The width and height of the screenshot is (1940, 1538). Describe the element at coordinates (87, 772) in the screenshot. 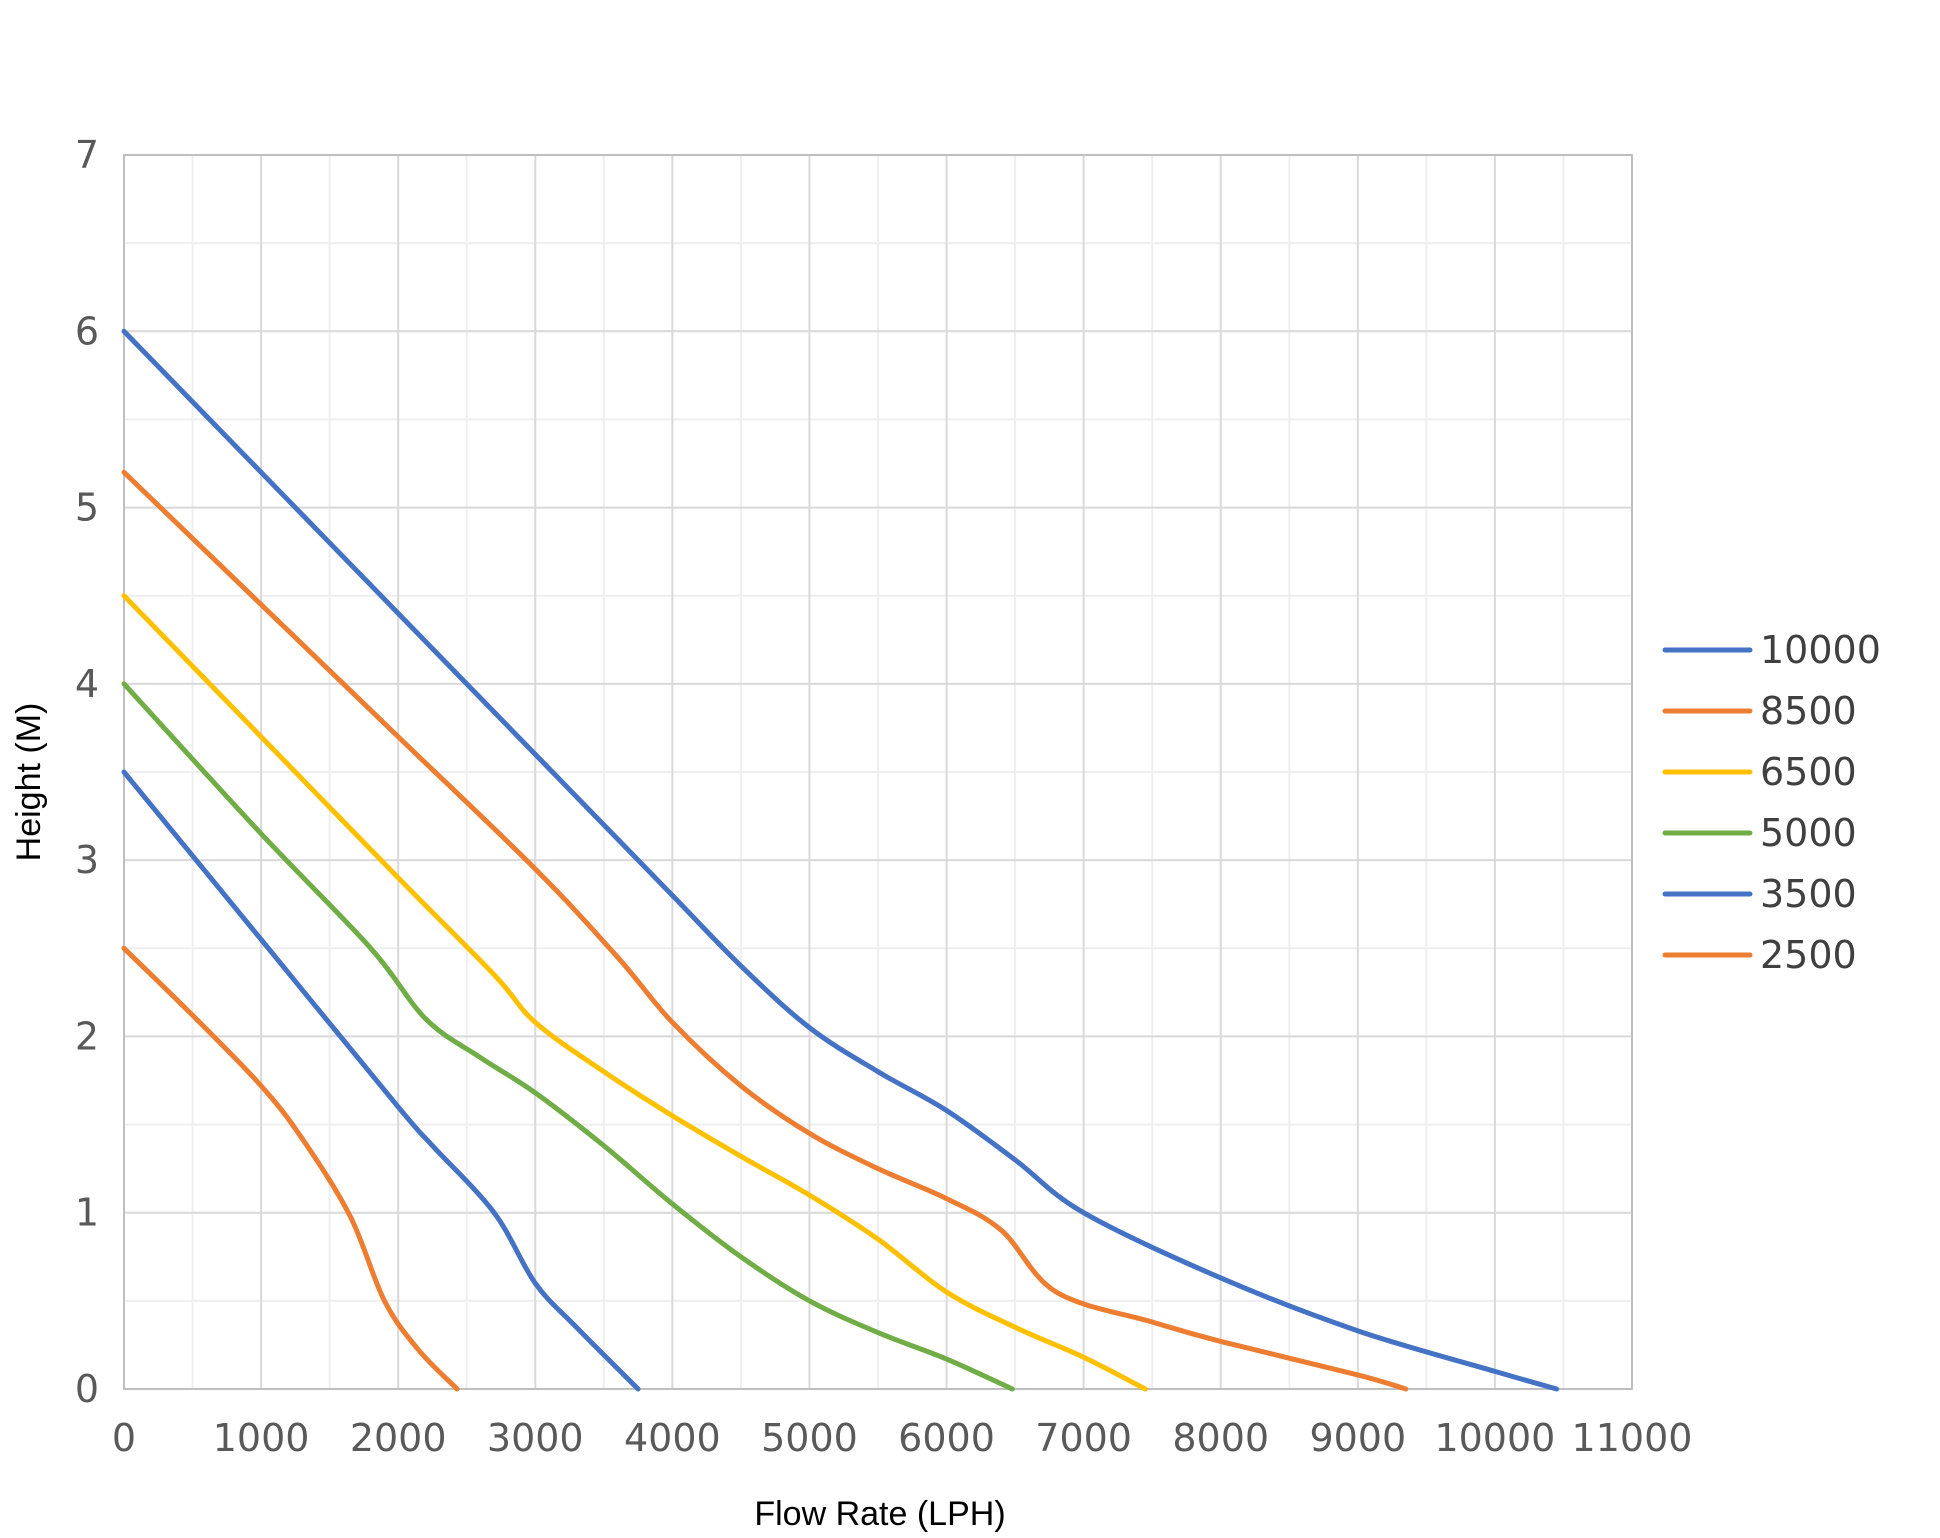

I see `y-axis-tick-labels: 0 1 2 3 4 5 6 7` at that location.